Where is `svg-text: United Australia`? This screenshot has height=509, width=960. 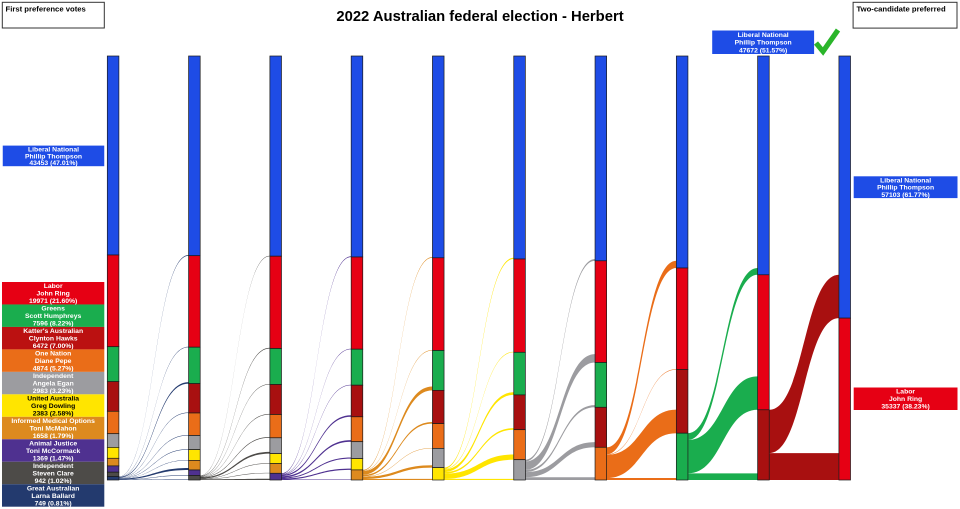
svg-text: United Australia is located at coordinates (53, 399).